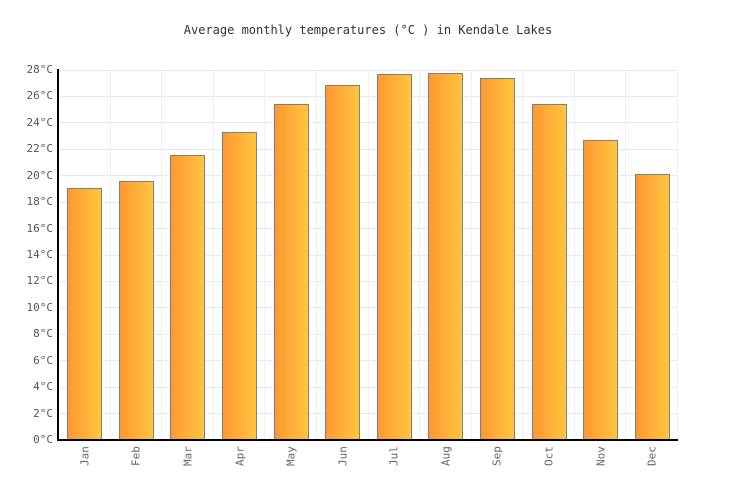  I want to click on x-tick-label-jun: Jun, so click(343, 456).